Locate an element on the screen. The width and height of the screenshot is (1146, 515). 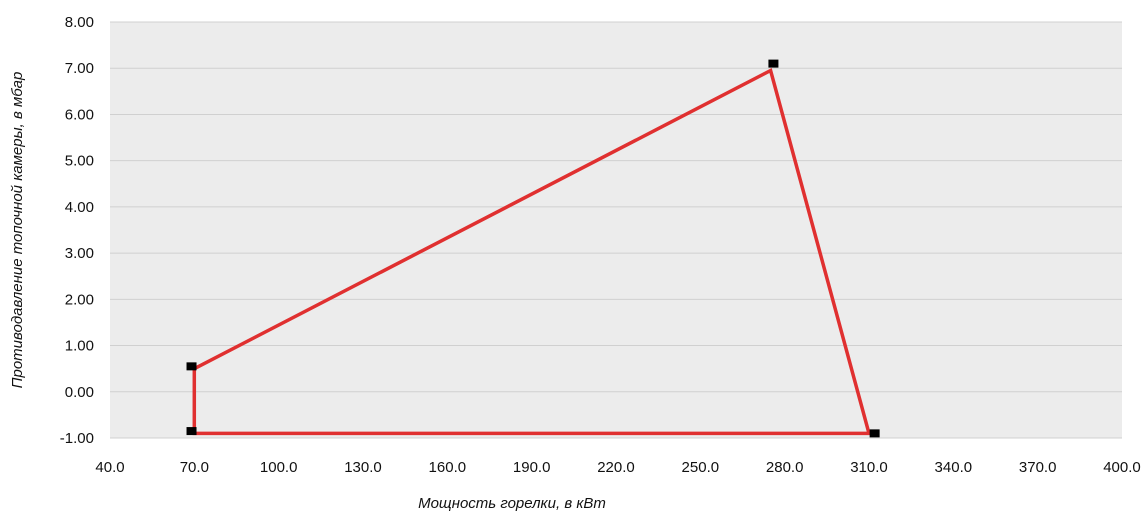
x-tick-label: 220.0 is located at coordinates (616, 467).